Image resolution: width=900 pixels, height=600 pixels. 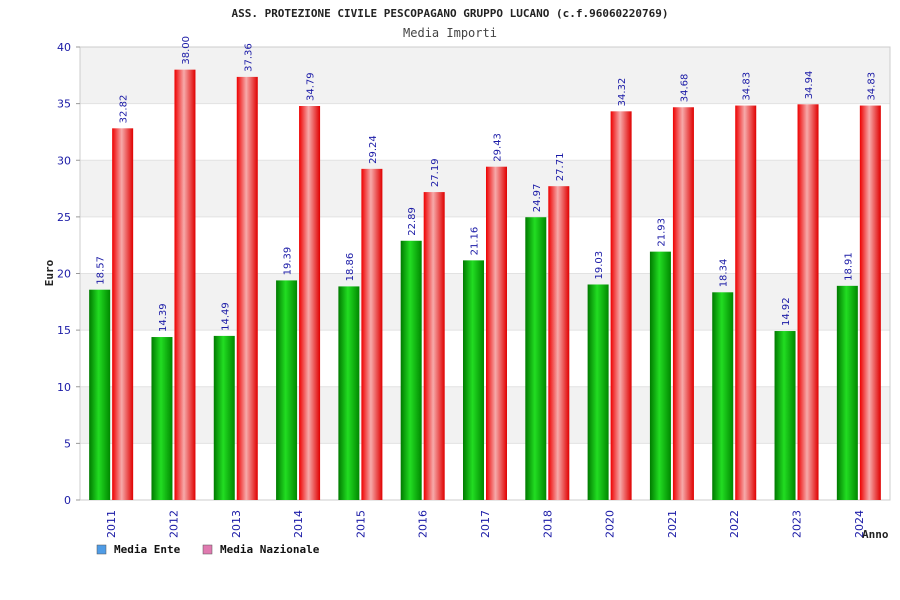 I want to click on bar-media-ente-2011, so click(x=100, y=394).